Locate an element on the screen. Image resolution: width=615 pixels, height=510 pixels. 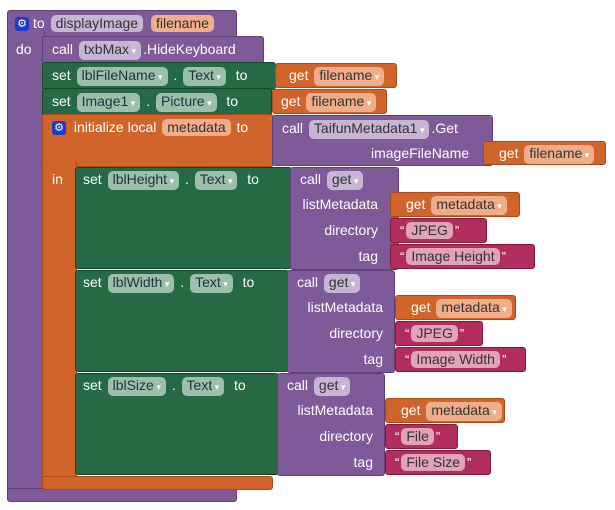
local-var-name: metadata is located at coordinates (196, 127).